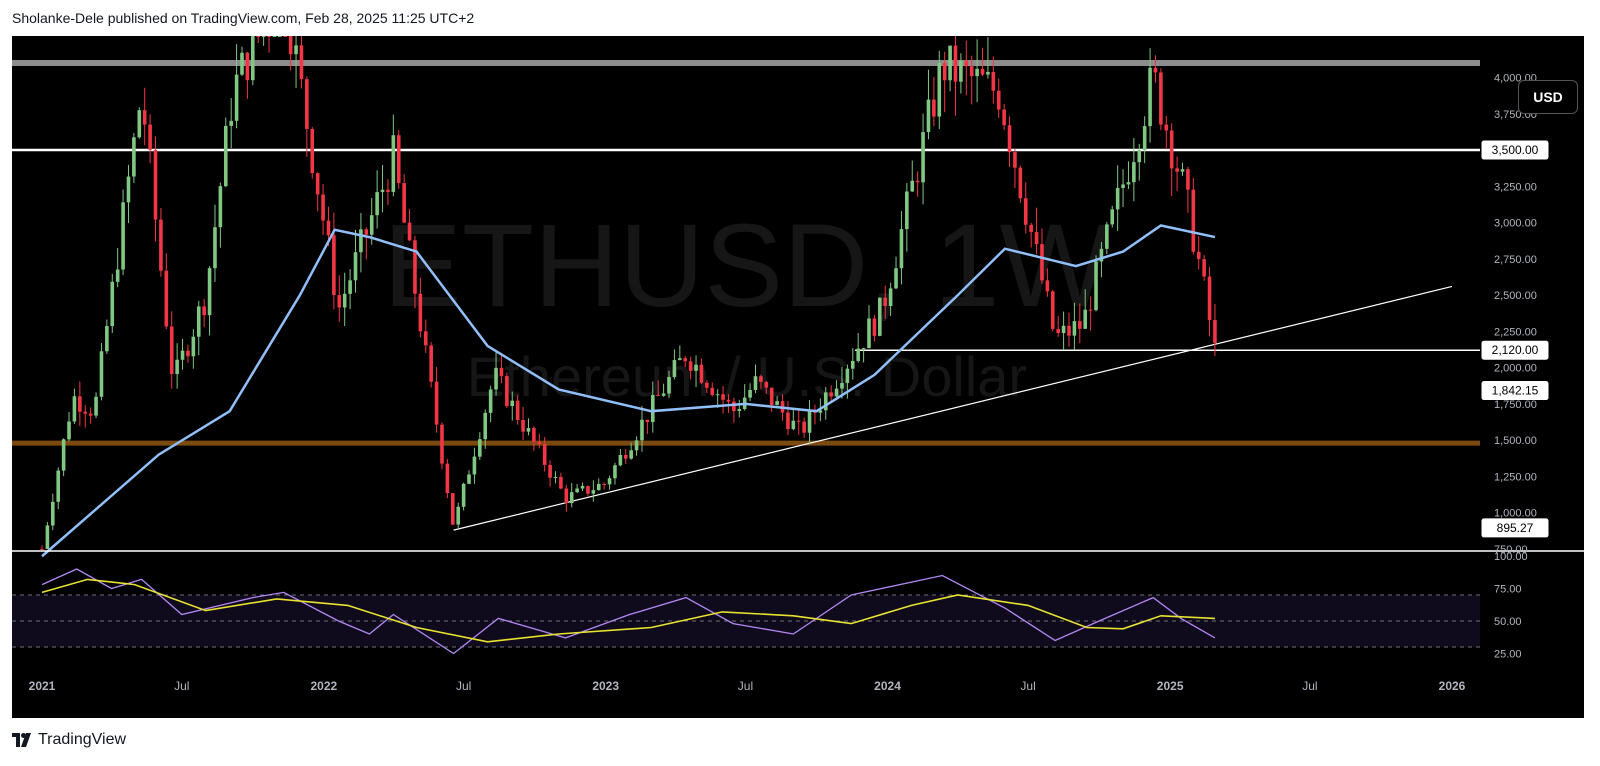 The image size is (1600, 766). I want to click on y-tick-label: 1,750.00, so click(1515, 405).